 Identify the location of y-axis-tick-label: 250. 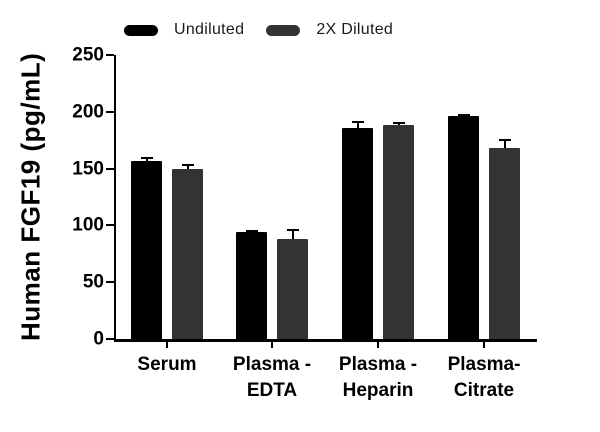
(88, 55).